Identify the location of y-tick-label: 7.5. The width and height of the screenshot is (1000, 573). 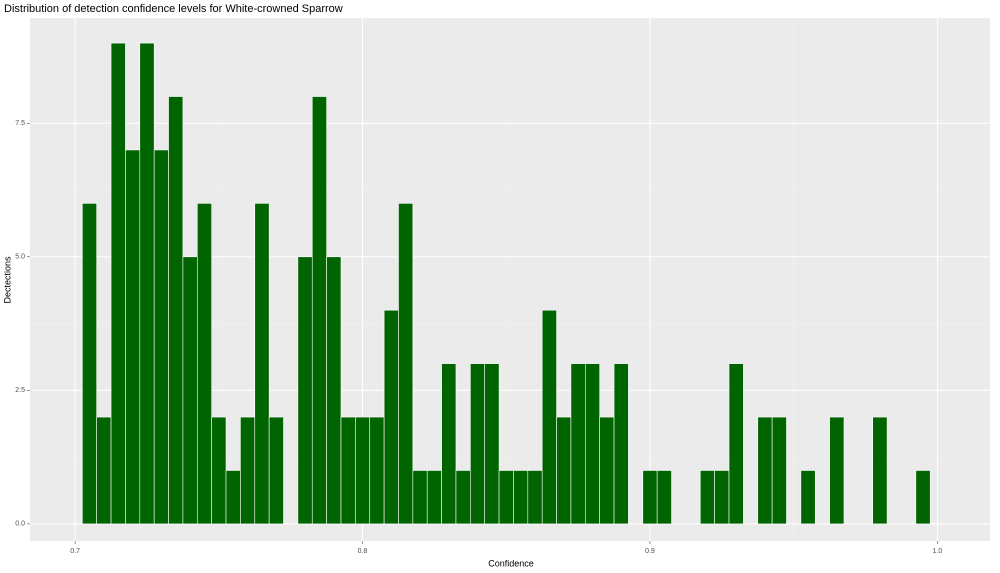
(20, 123).